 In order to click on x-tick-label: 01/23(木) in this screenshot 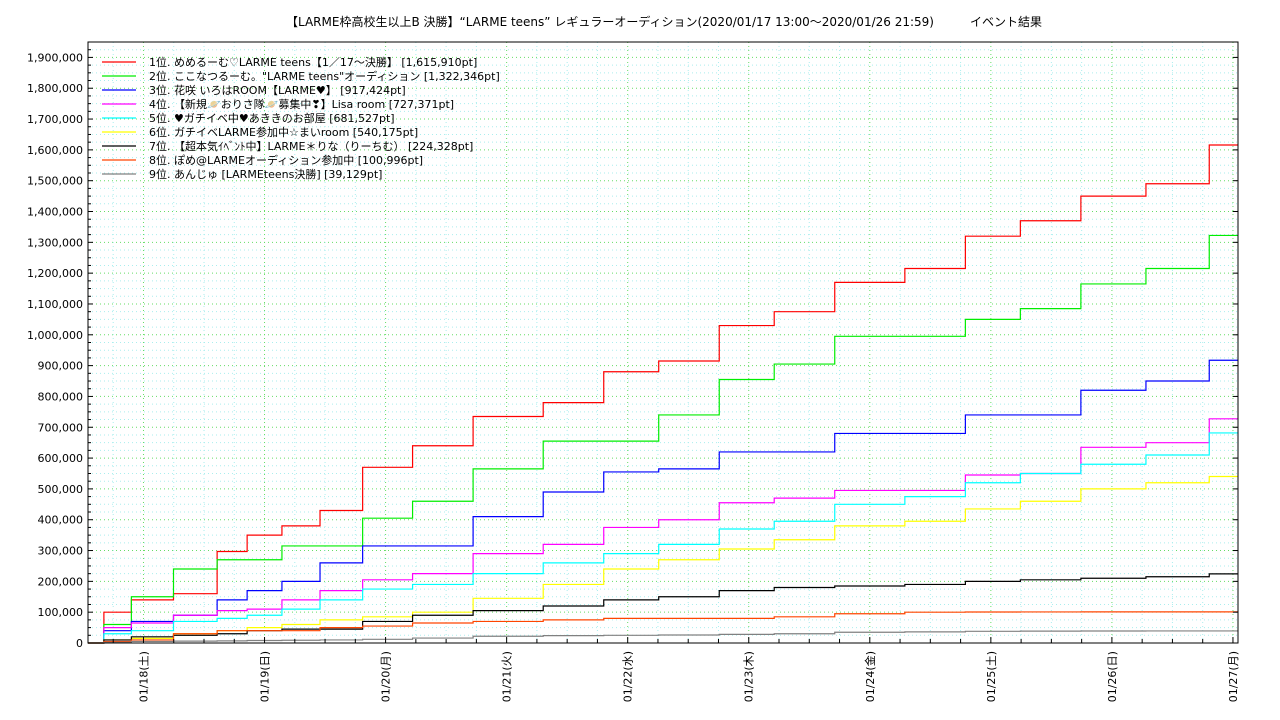, I will do `click(749, 676)`.